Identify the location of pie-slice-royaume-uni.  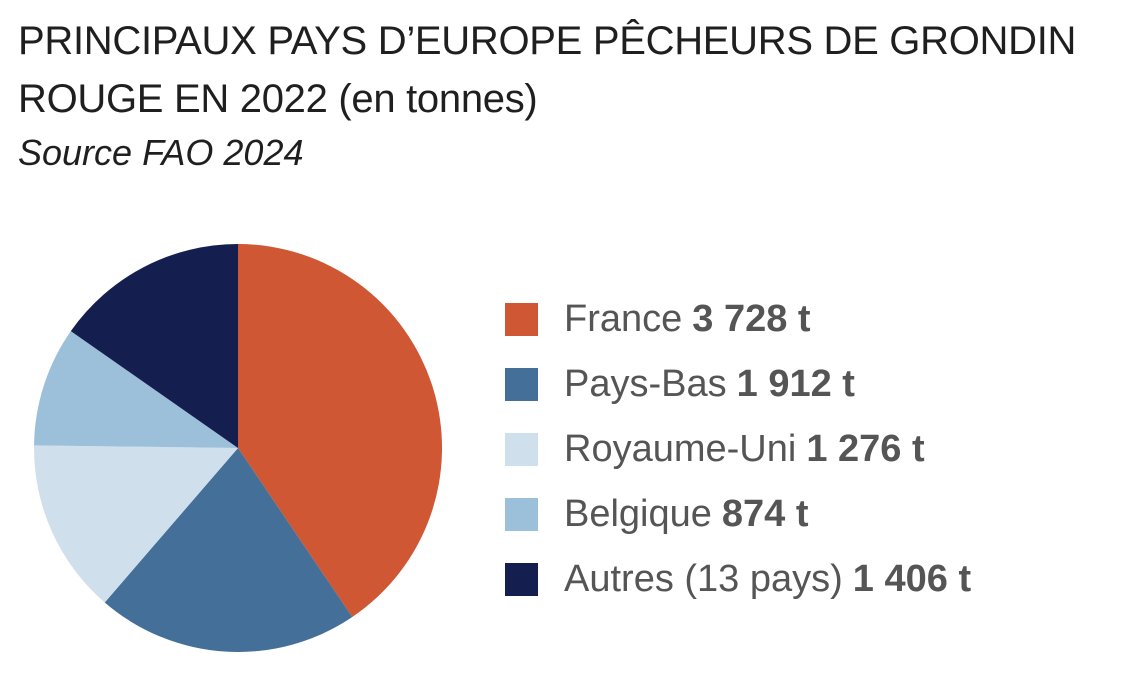
(136, 524).